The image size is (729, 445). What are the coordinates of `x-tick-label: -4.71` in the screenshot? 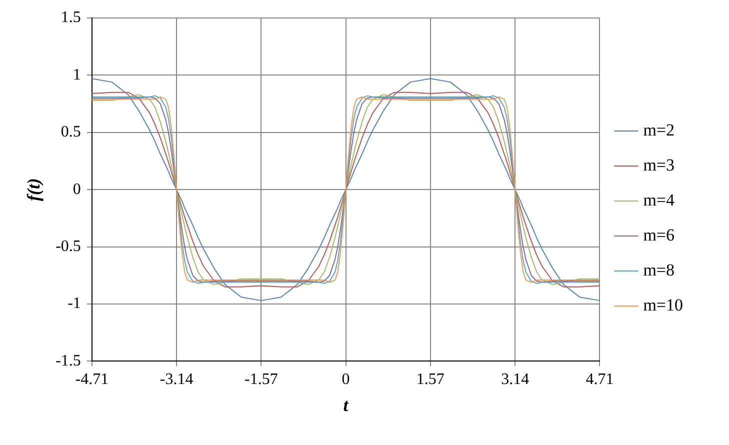 It's located at (92, 379).